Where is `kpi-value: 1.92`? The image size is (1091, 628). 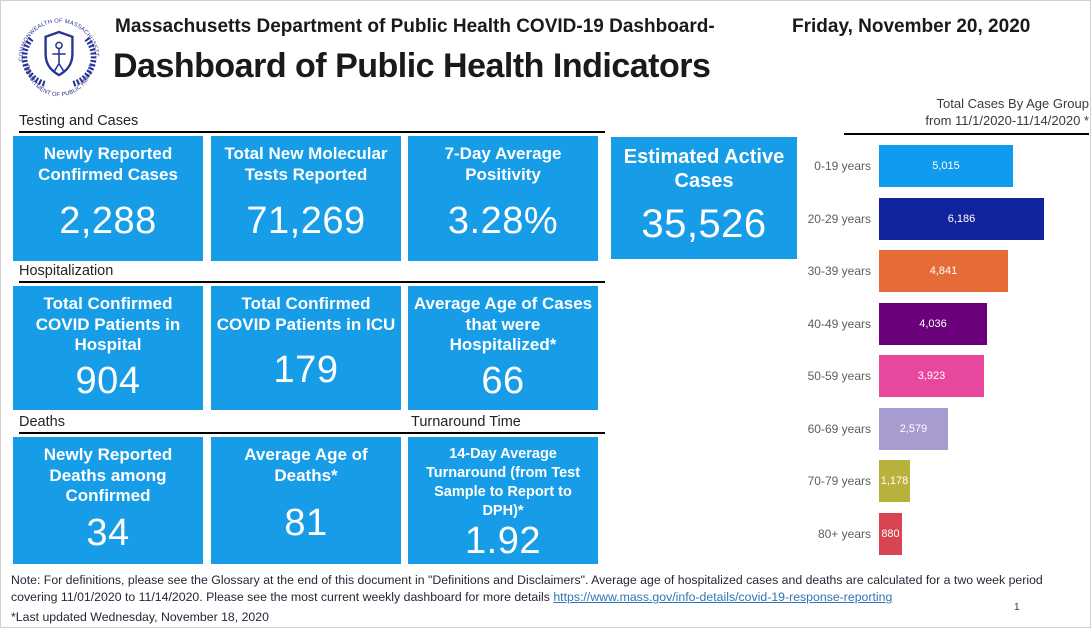 kpi-value: 1.92 is located at coordinates (503, 541).